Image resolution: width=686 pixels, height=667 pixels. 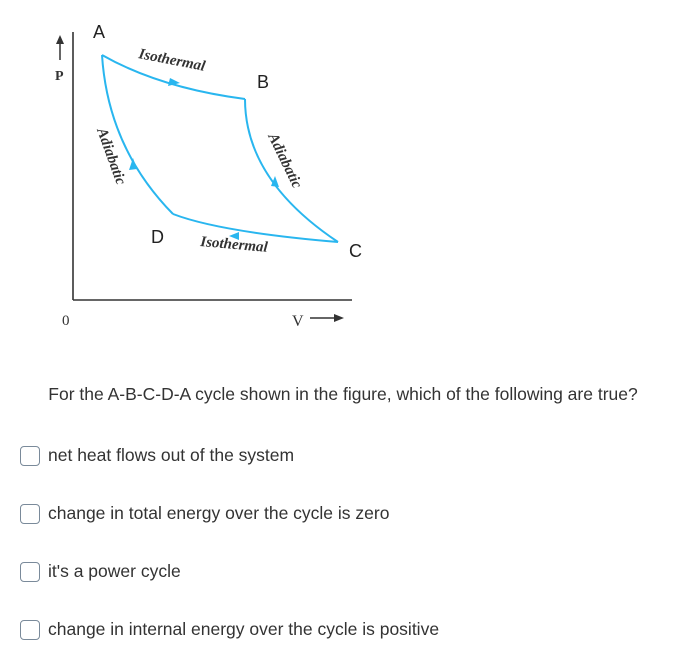 I want to click on label-cd-isothermal: Isothermal, so click(x=234, y=245).